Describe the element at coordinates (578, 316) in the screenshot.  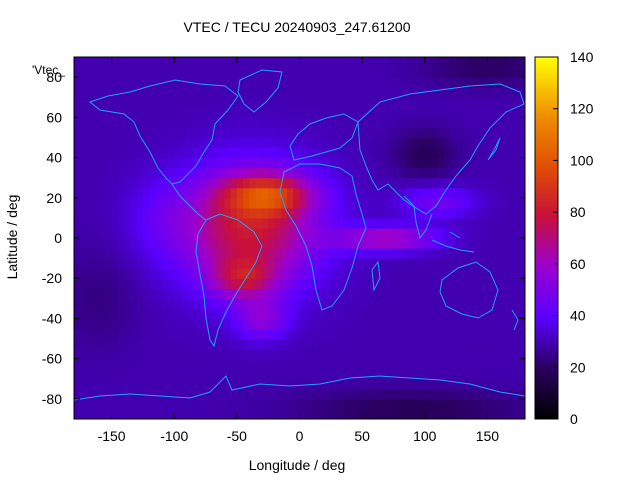
I see `colorbar-tick-label: 40` at that location.